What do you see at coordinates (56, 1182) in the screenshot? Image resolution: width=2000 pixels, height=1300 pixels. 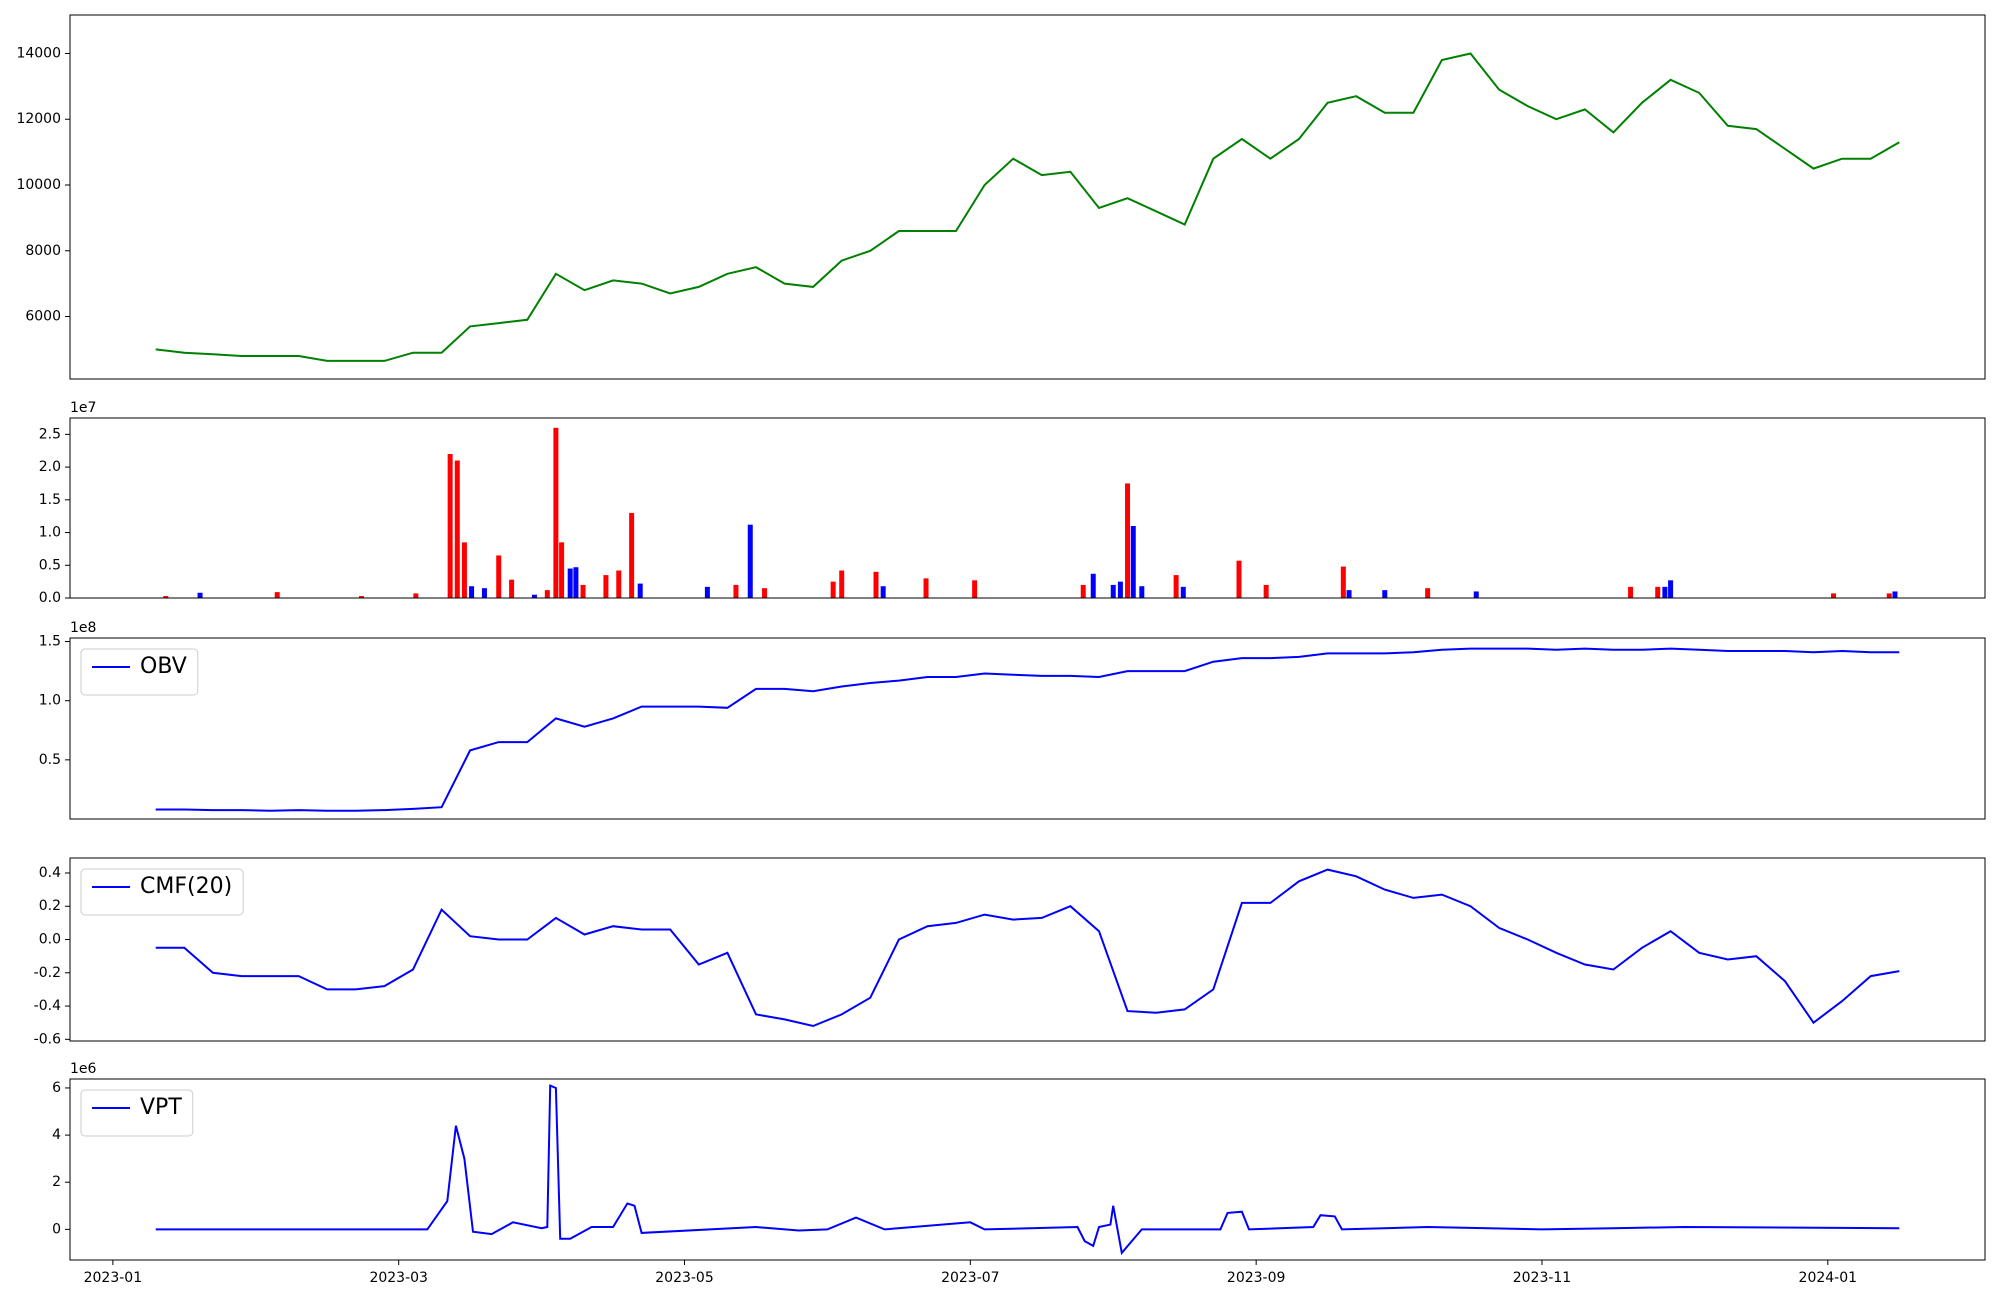 I see `y-tick-label: 2` at bounding box center [56, 1182].